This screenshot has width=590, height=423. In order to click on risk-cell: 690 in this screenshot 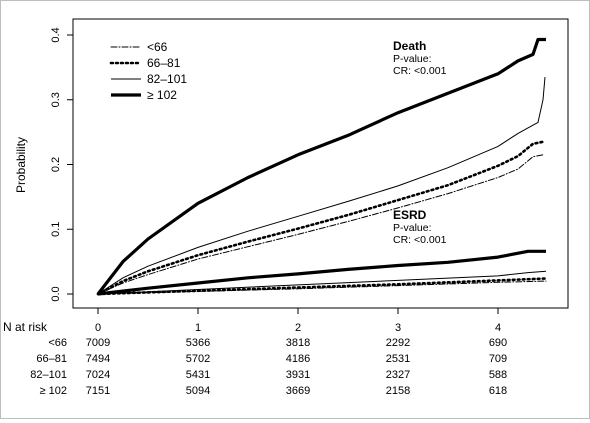, I will do `click(498, 343)`.